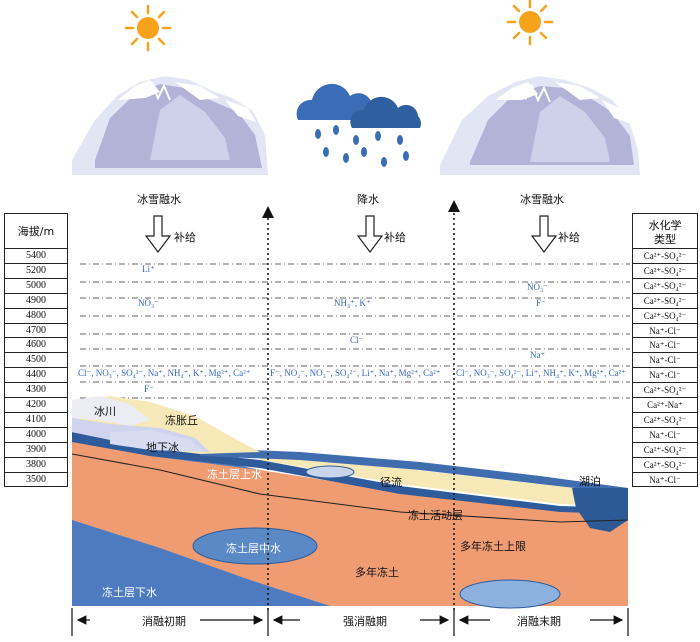 The image size is (700, 642). What do you see at coordinates (36, 449) in the screenshot?
I see `elevation-cell: 3900` at bounding box center [36, 449].